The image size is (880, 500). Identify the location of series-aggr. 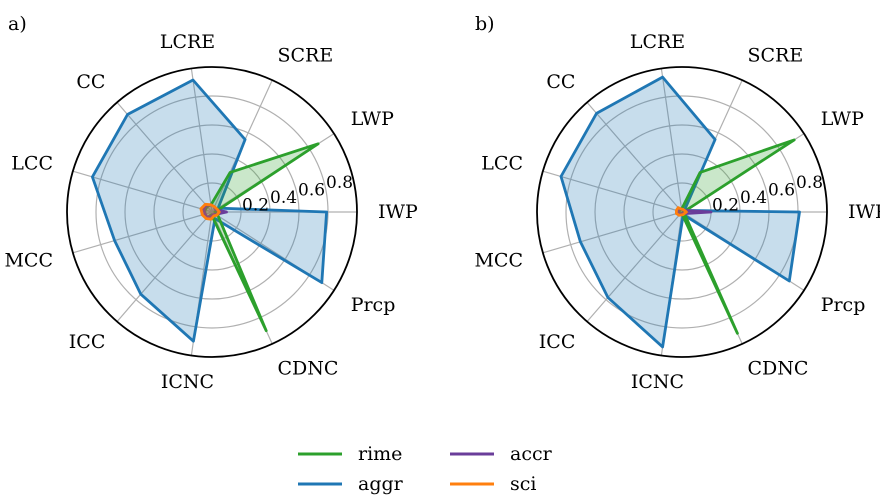
(210, 210).